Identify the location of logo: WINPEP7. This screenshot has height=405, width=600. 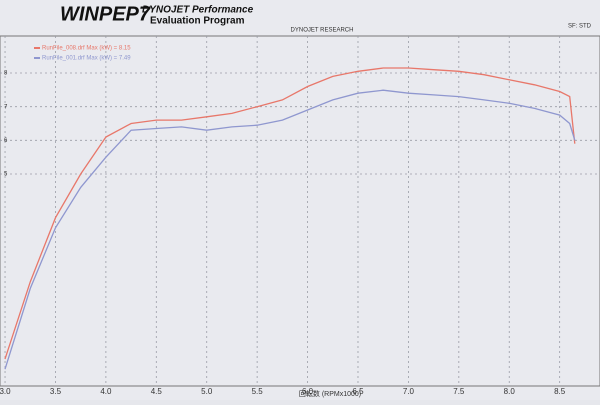
(105, 14).